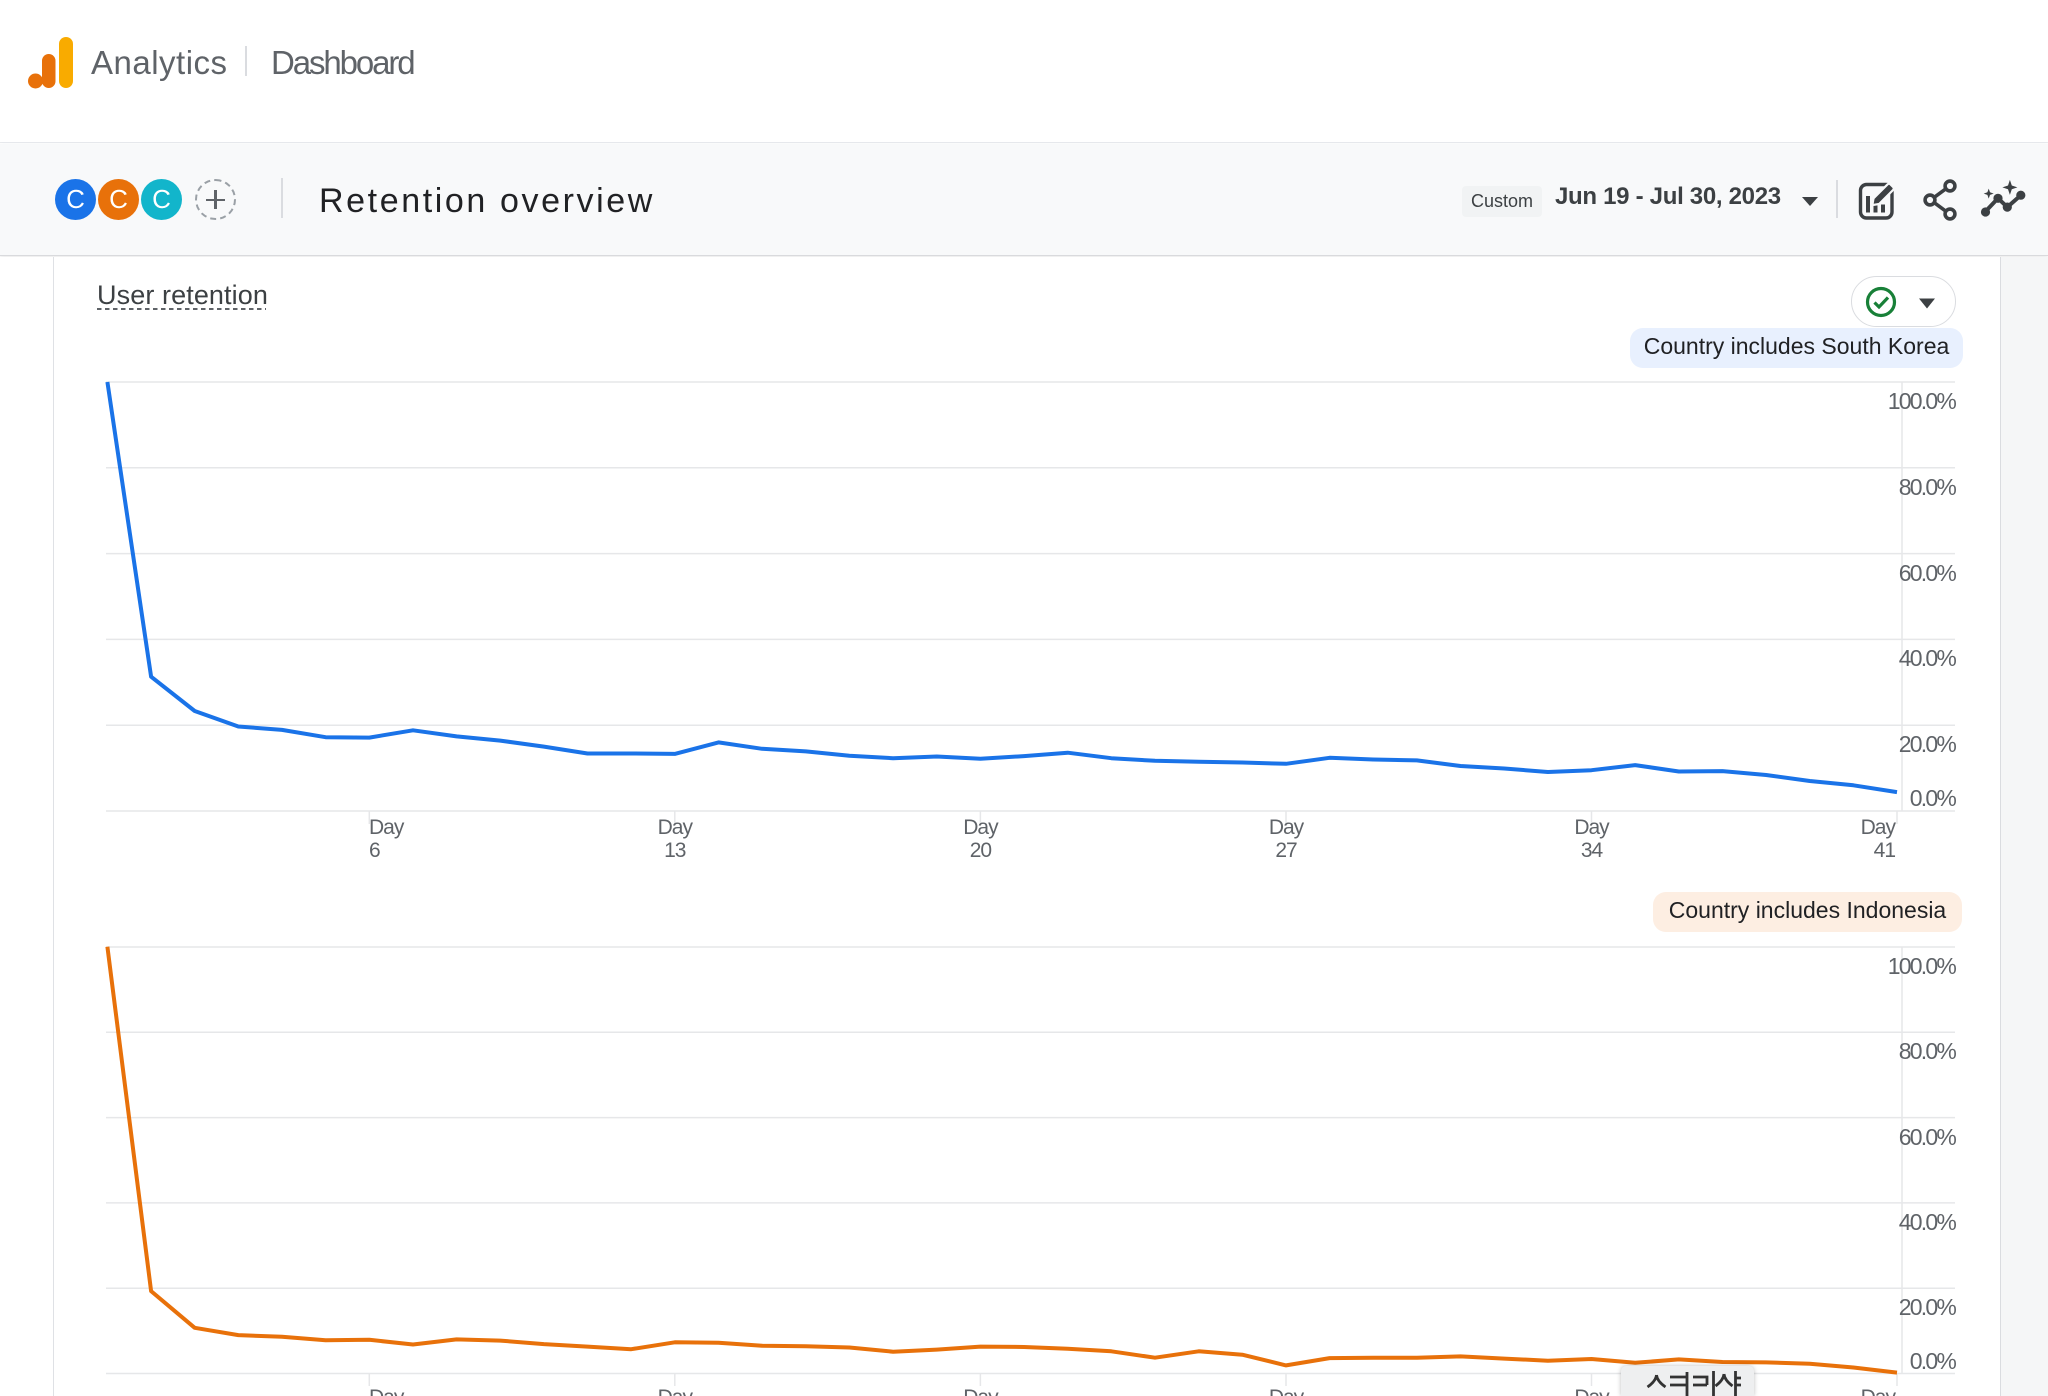 The height and width of the screenshot is (1396, 2048). What do you see at coordinates (1286, 850) in the screenshot?
I see `svg-text: 27` at bounding box center [1286, 850].